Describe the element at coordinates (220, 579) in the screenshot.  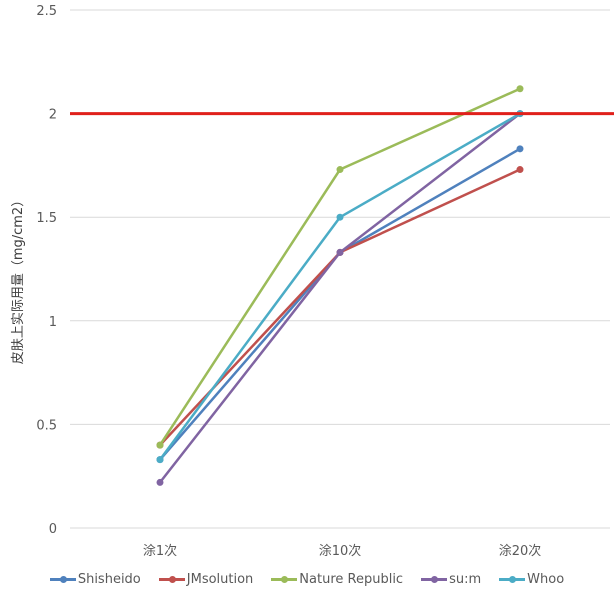
I see `legend-label: JMsolution` at that location.